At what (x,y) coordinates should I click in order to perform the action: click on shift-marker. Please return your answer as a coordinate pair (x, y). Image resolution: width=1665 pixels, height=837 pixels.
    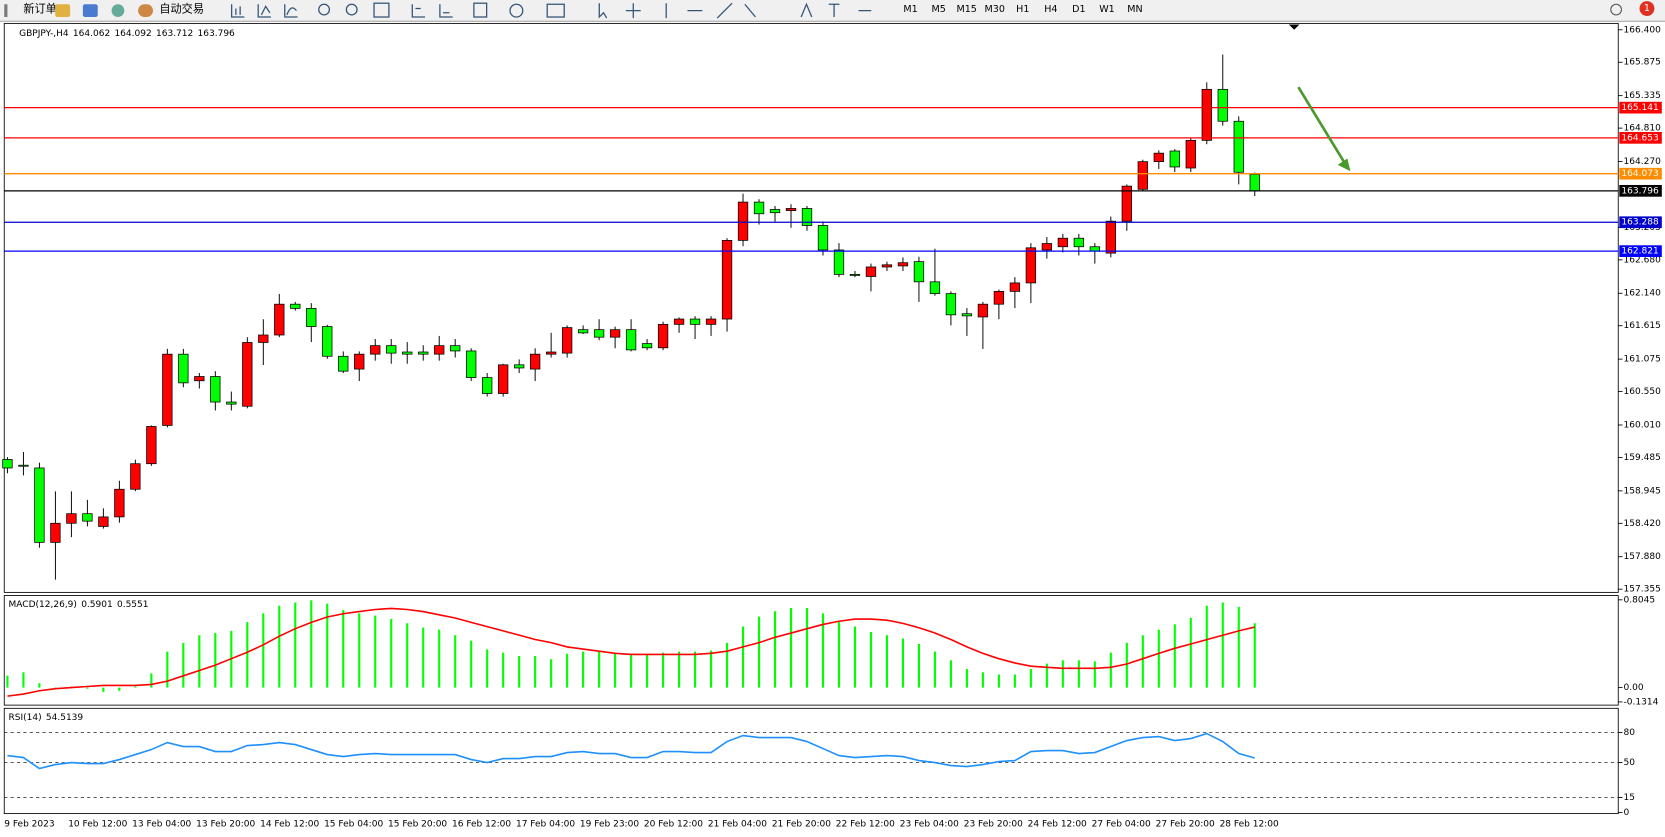
    Looking at the image, I should click on (1294, 27).